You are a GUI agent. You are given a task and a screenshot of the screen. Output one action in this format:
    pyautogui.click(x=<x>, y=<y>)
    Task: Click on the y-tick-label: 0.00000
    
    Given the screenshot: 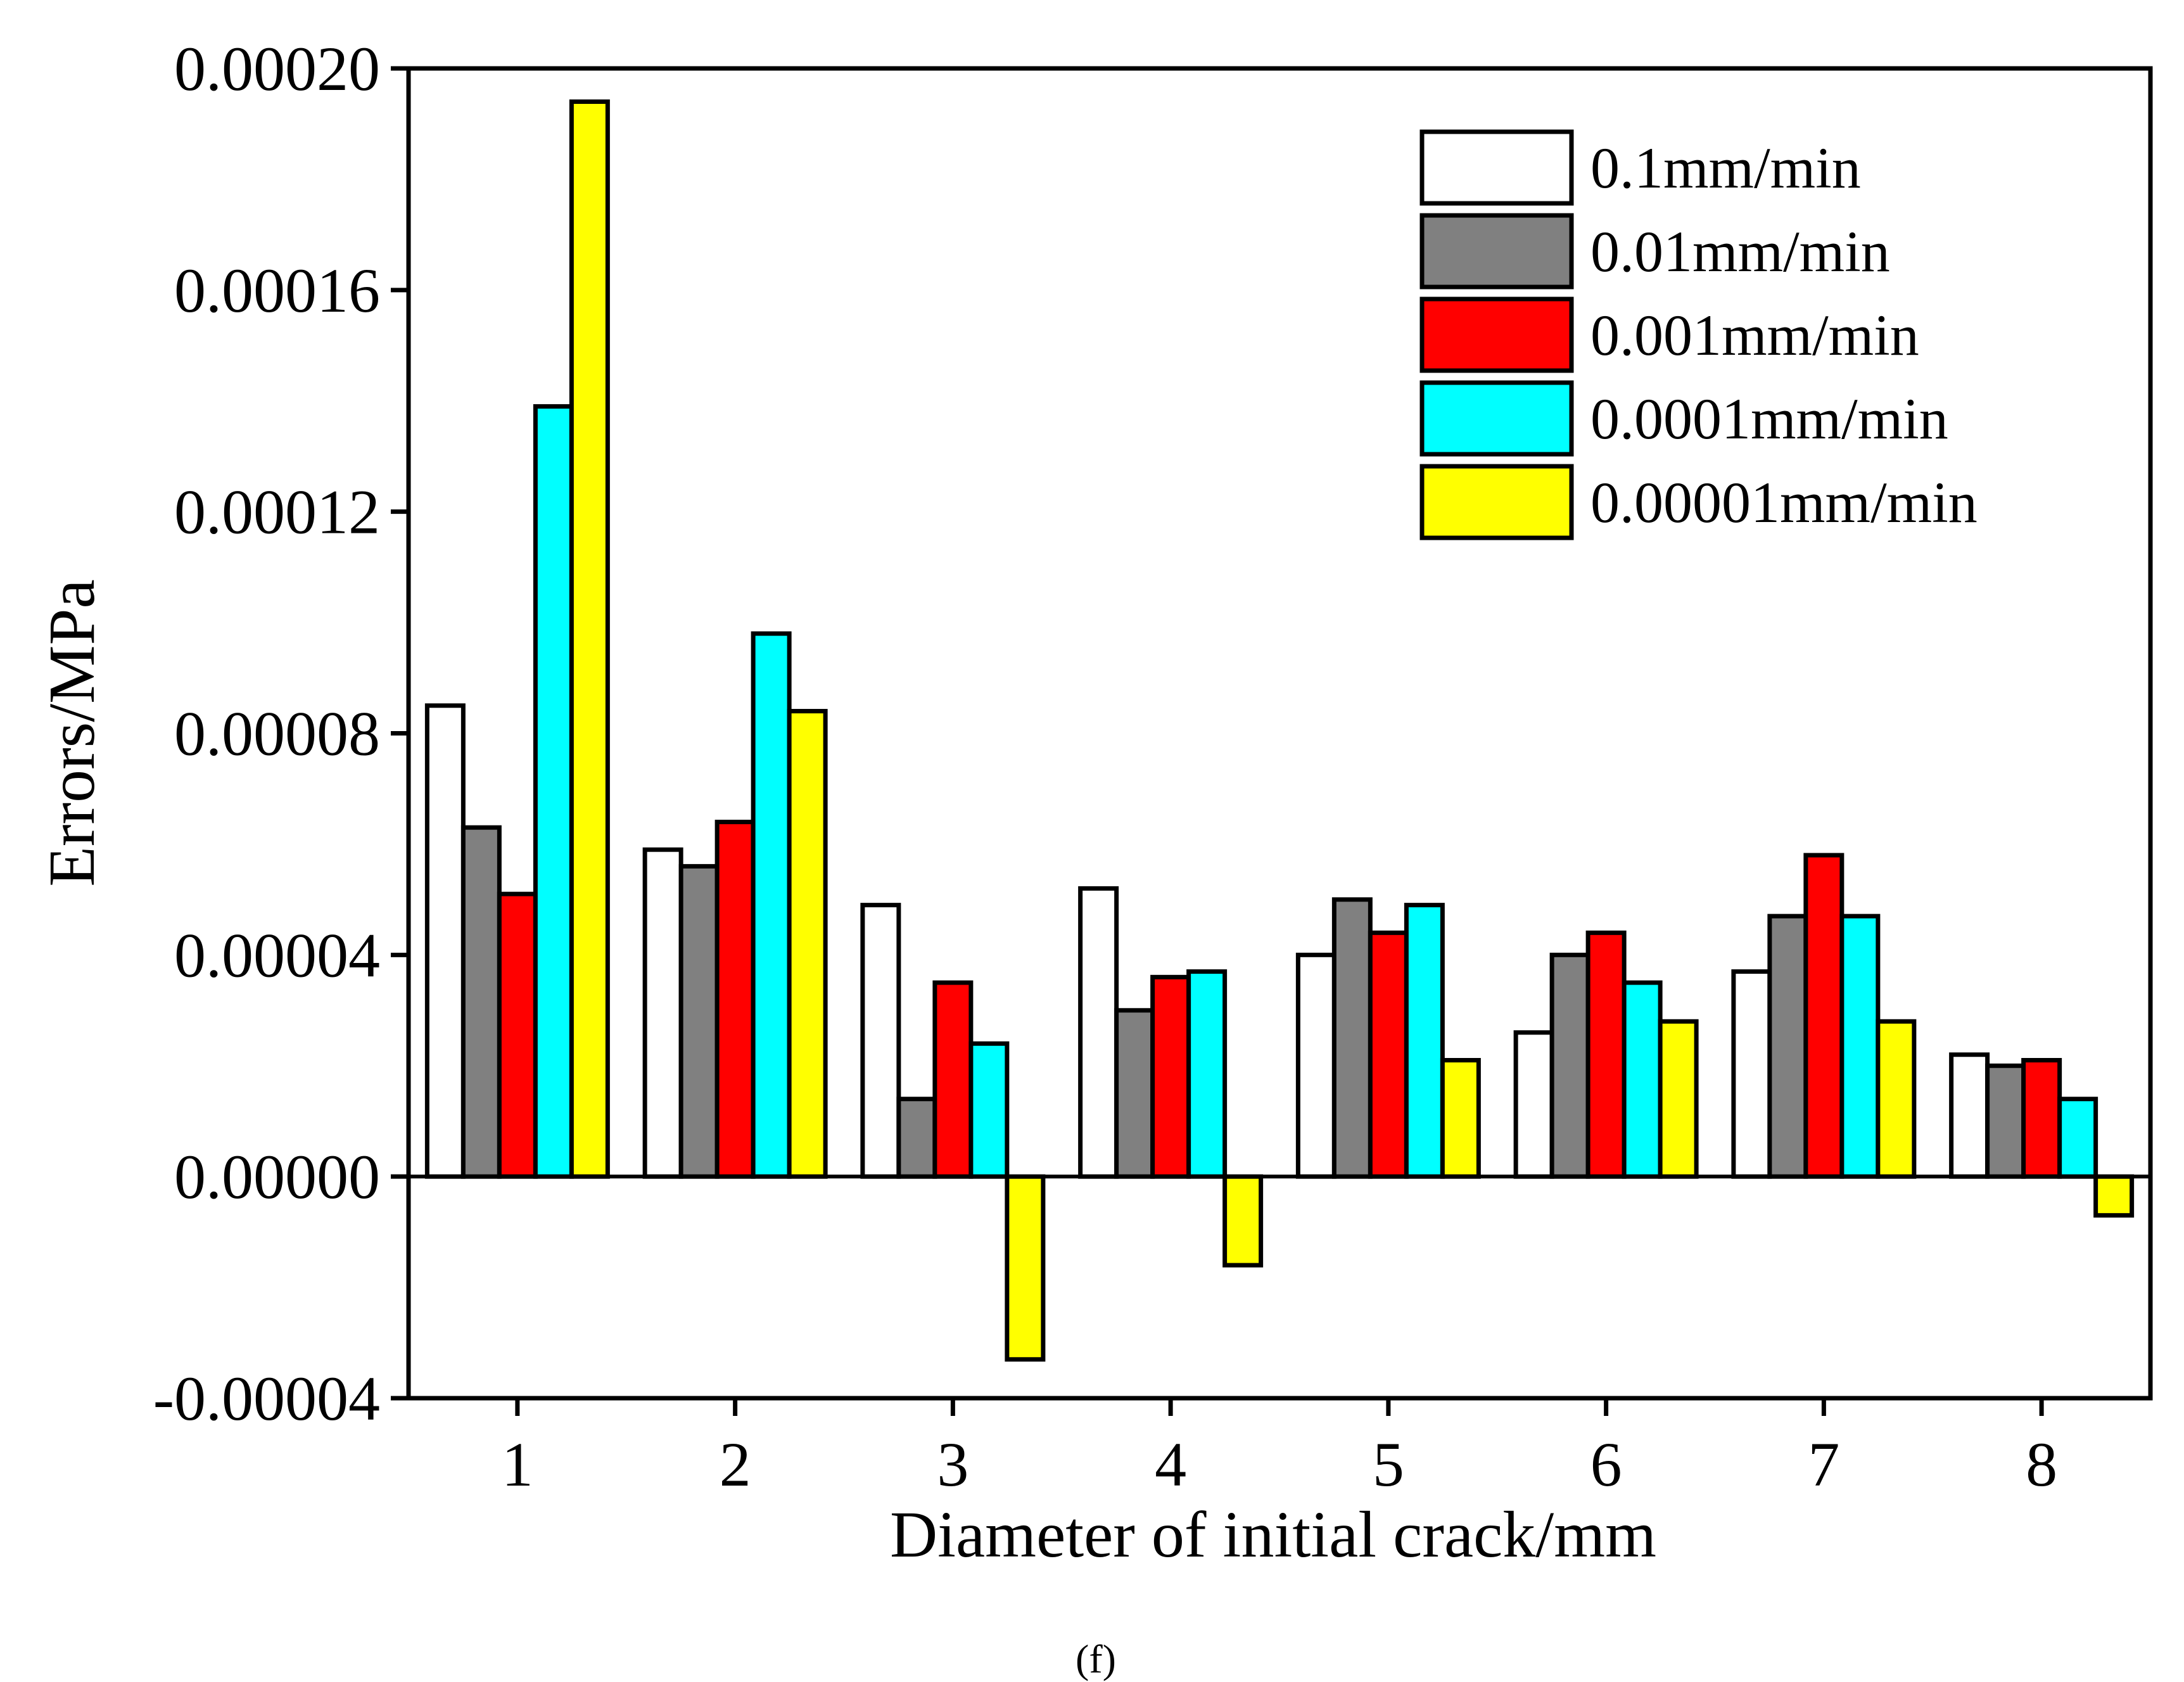 What is the action you would take?
    pyautogui.click(x=277, y=1177)
    